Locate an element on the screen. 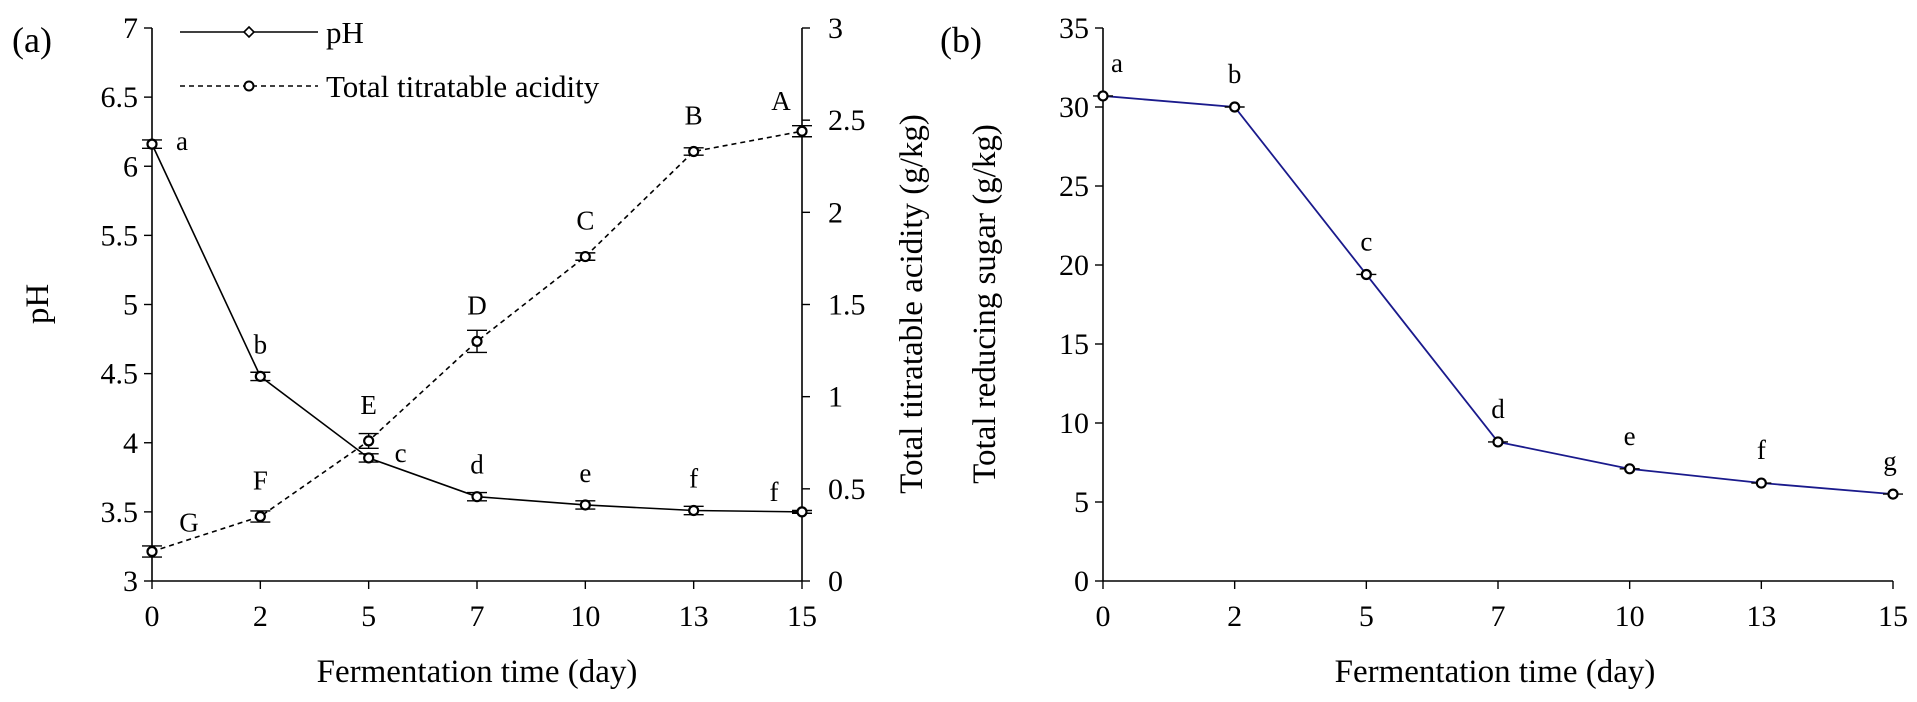  panel-a-x-tick-label: 10 is located at coordinates (585, 616).